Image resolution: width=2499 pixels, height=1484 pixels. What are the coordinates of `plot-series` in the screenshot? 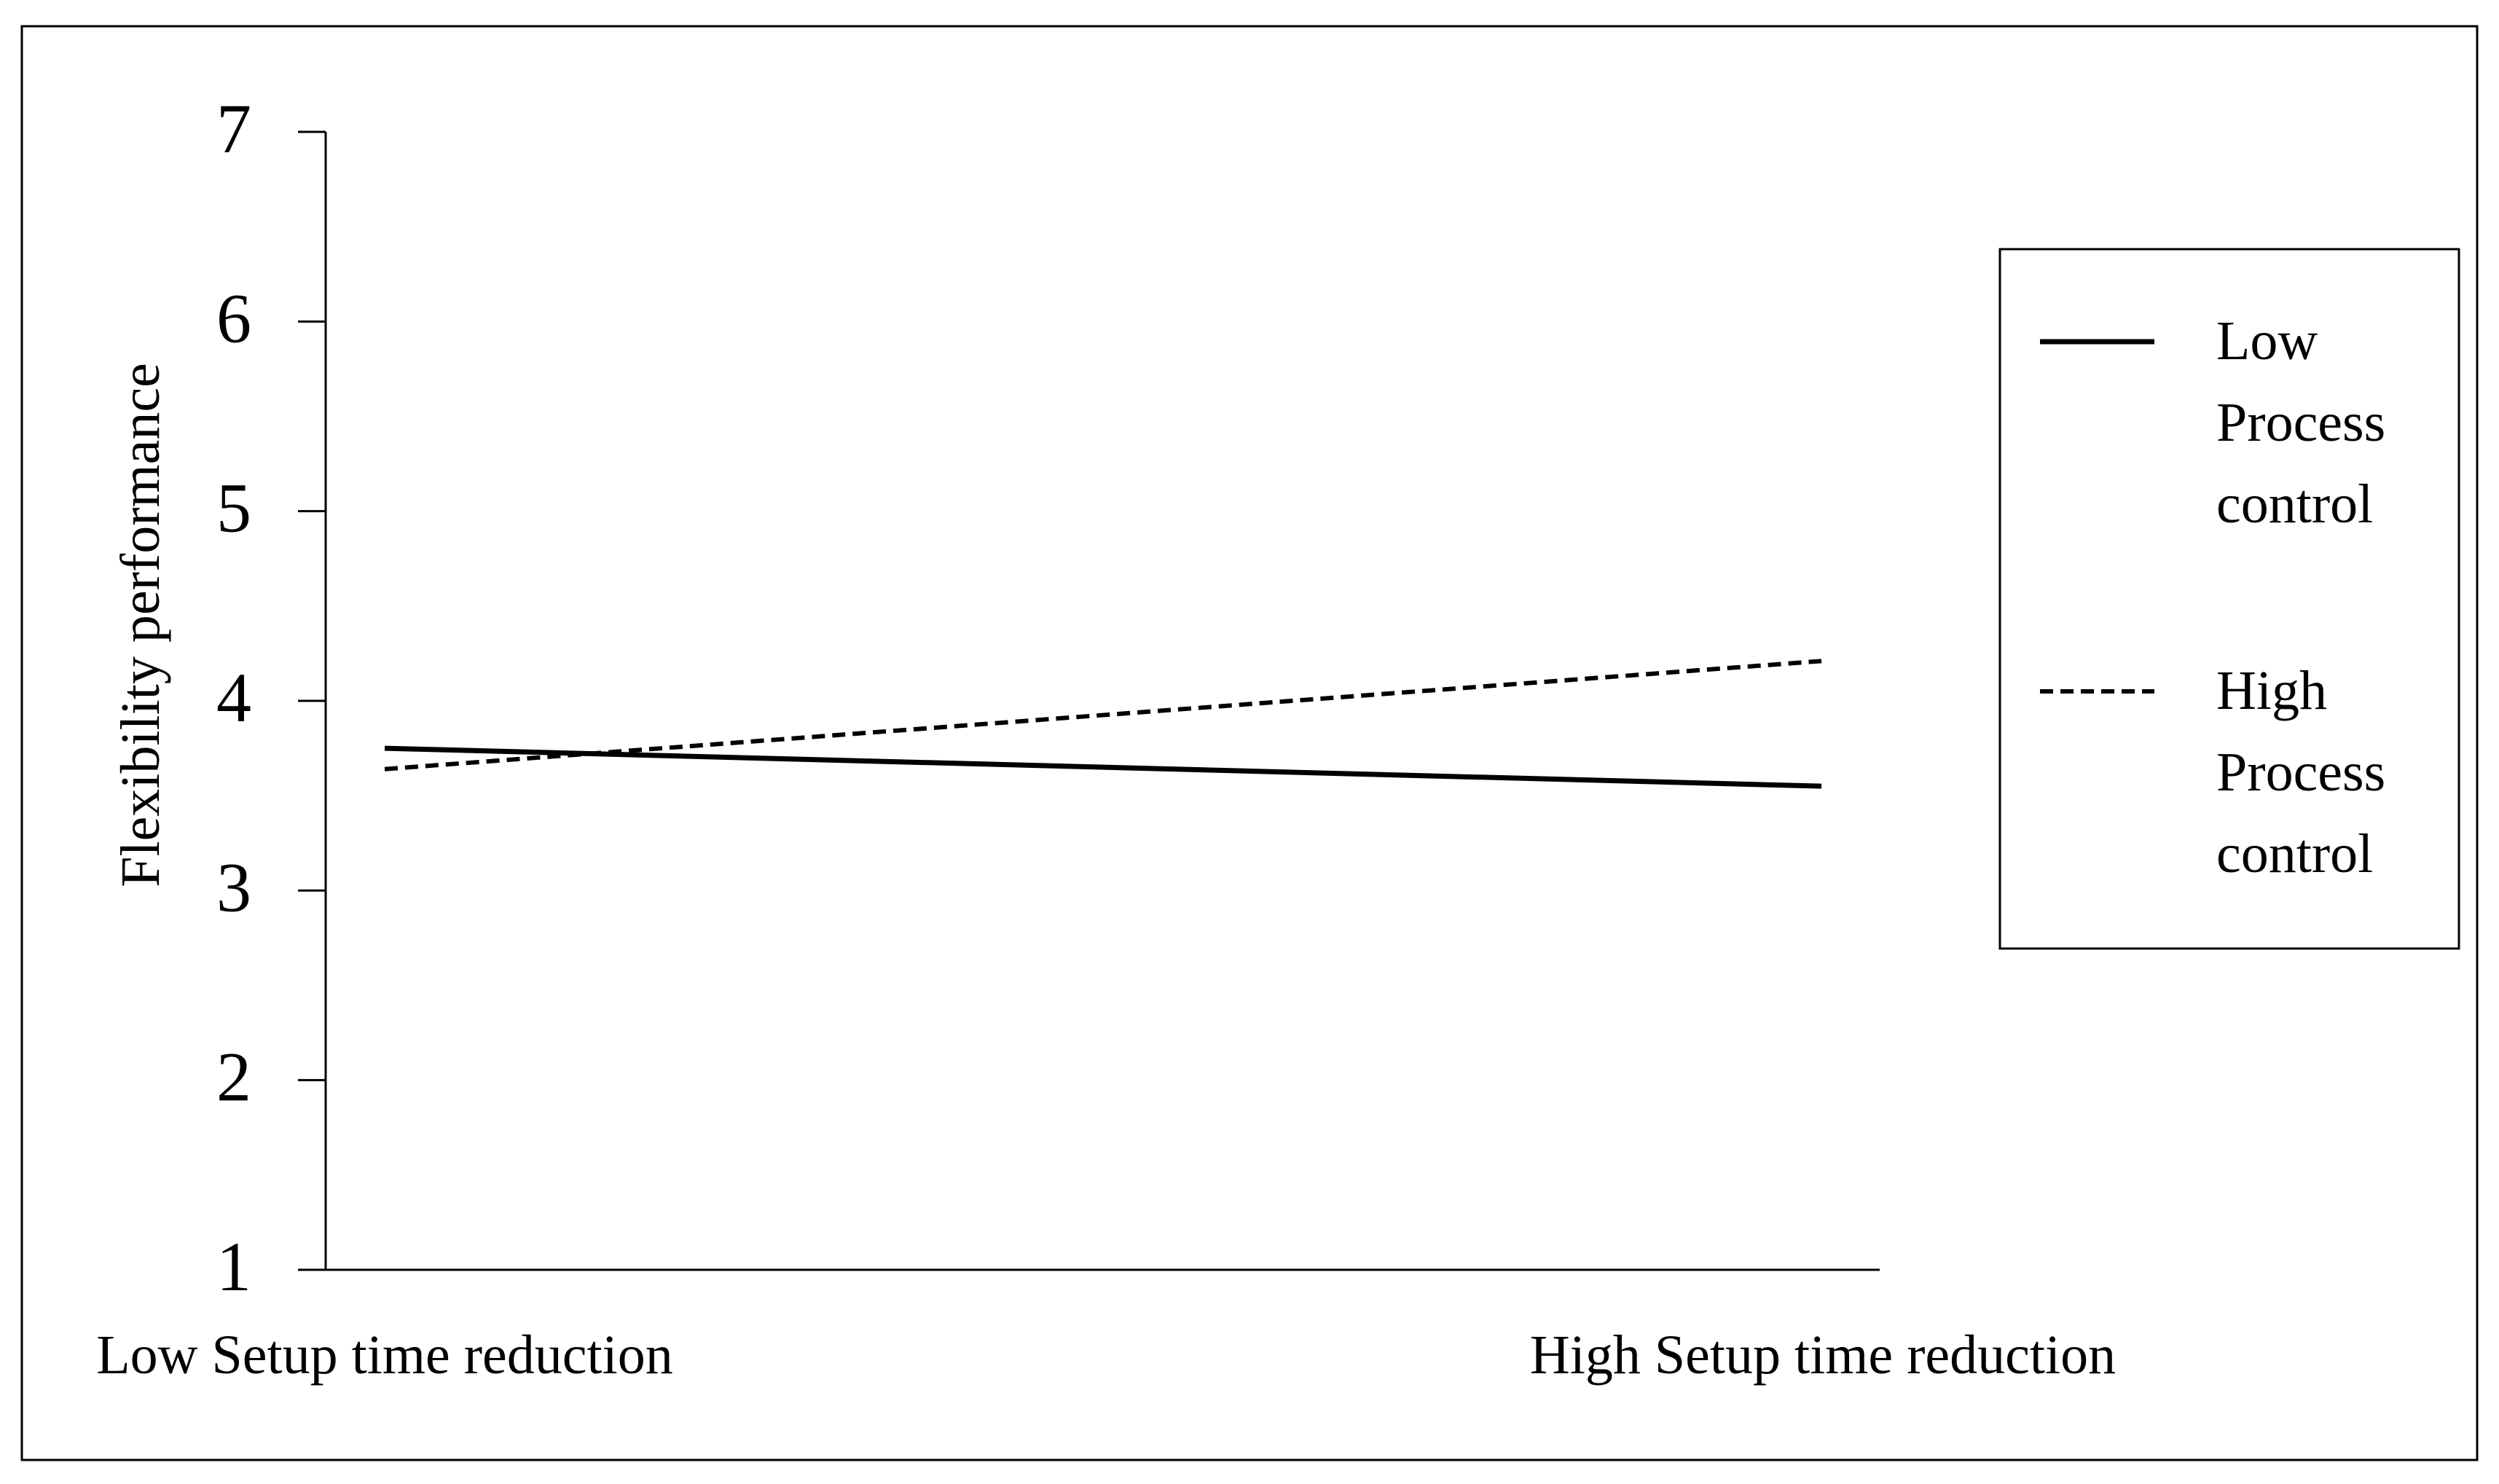 It's located at (1103, 724).